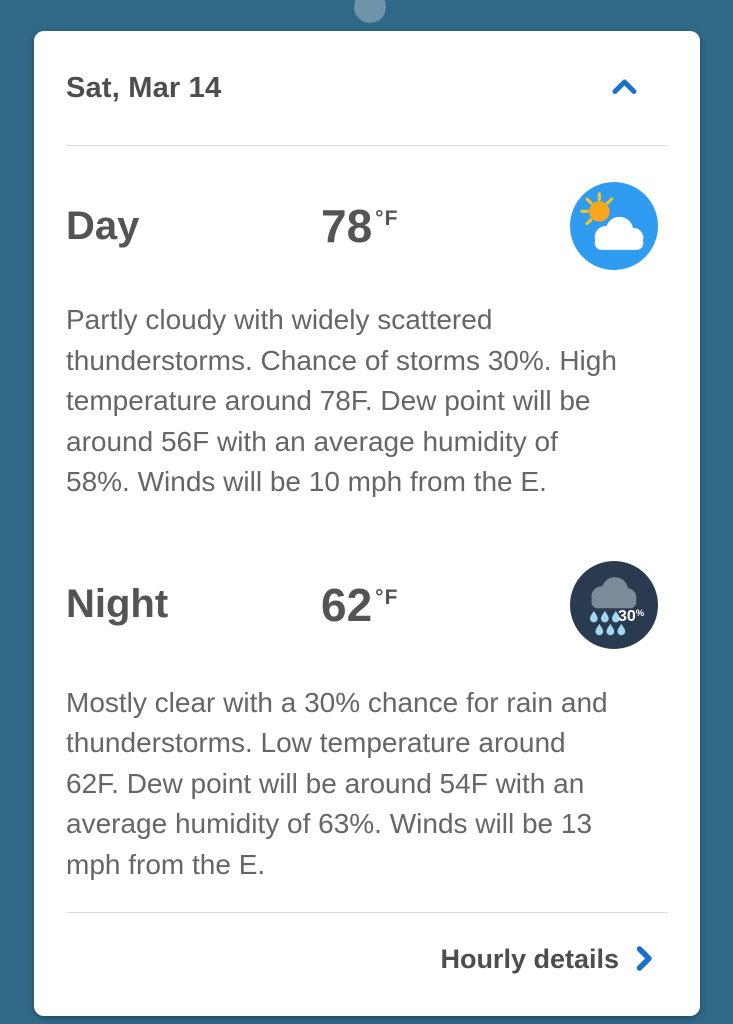 The height and width of the screenshot is (1024, 733). What do you see at coordinates (103, 225) in the screenshot?
I see `day-label: Day` at bounding box center [103, 225].